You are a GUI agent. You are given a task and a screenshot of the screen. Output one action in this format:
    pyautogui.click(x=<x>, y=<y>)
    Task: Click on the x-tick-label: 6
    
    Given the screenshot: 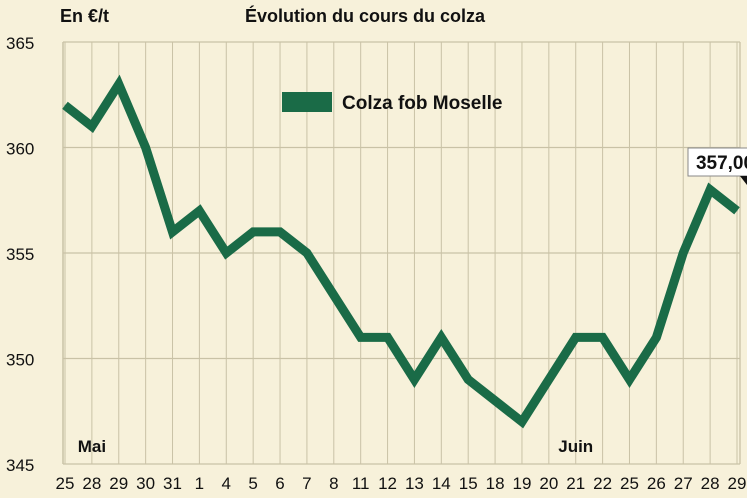 What is the action you would take?
    pyautogui.click(x=279, y=483)
    